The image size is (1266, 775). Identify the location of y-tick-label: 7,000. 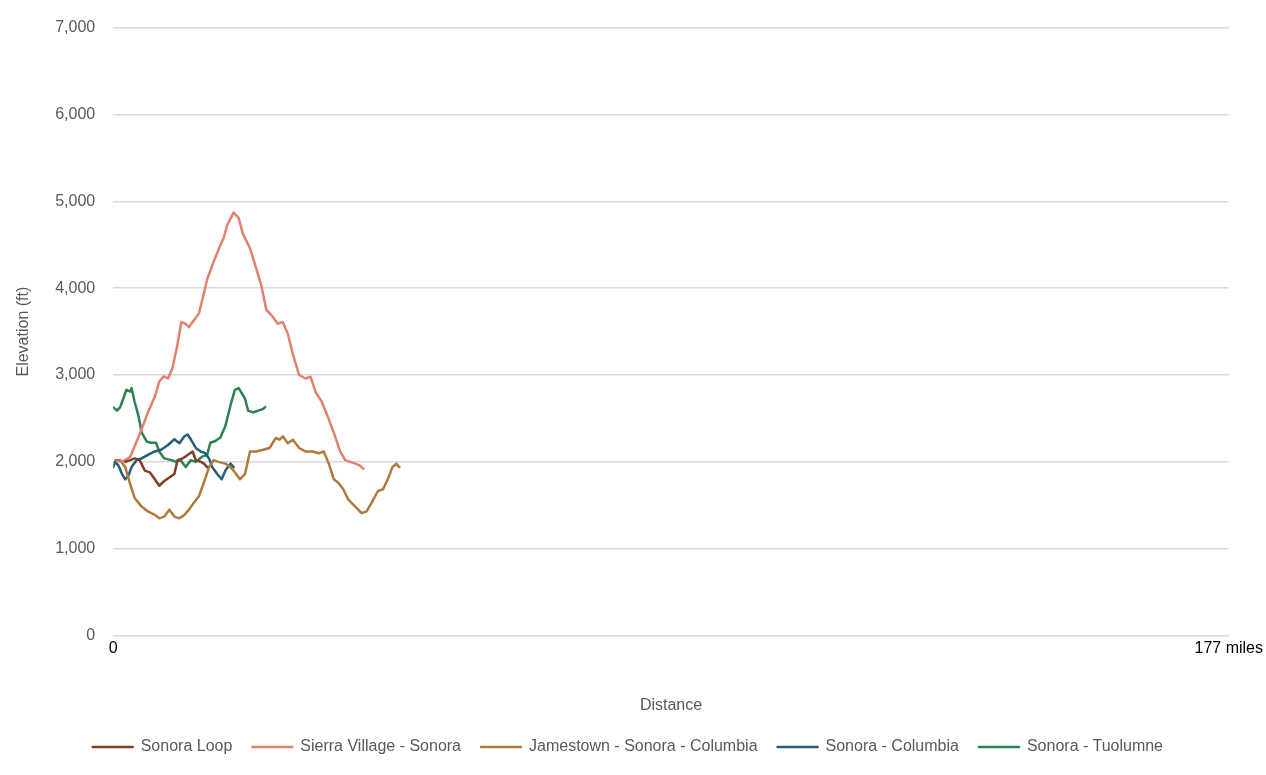
(75, 27).